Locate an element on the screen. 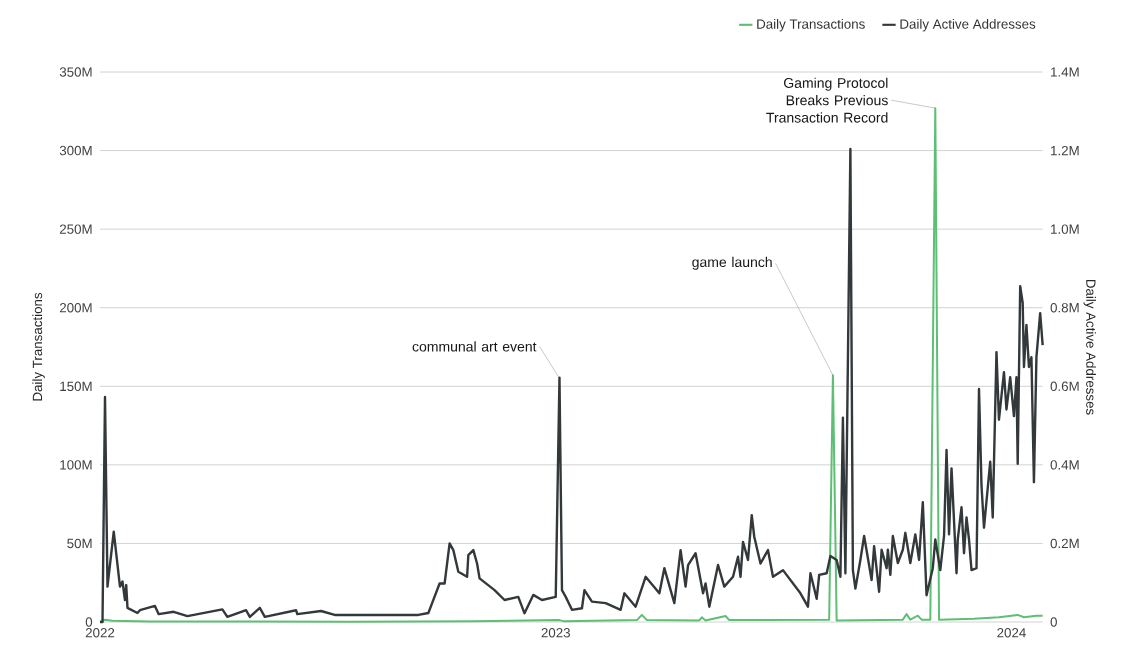  x-tick-label: 2024 is located at coordinates (1011, 633).